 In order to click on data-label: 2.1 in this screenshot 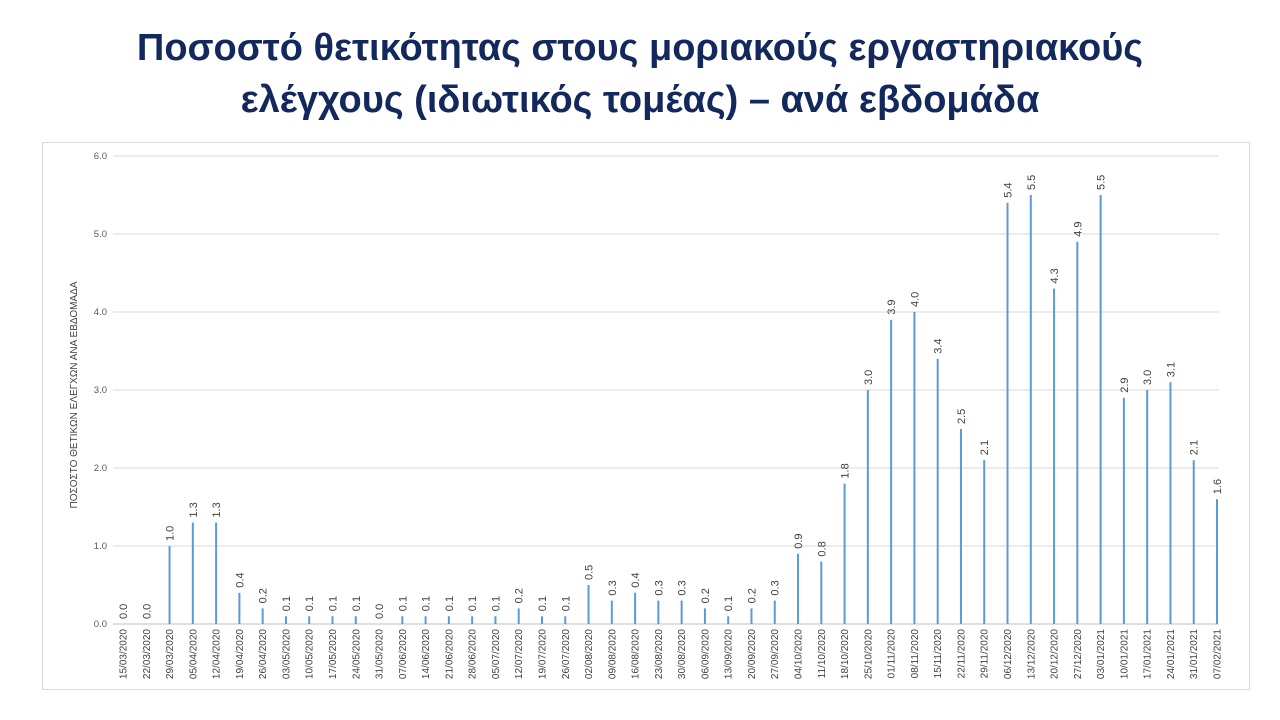, I will do `click(1195, 447)`.